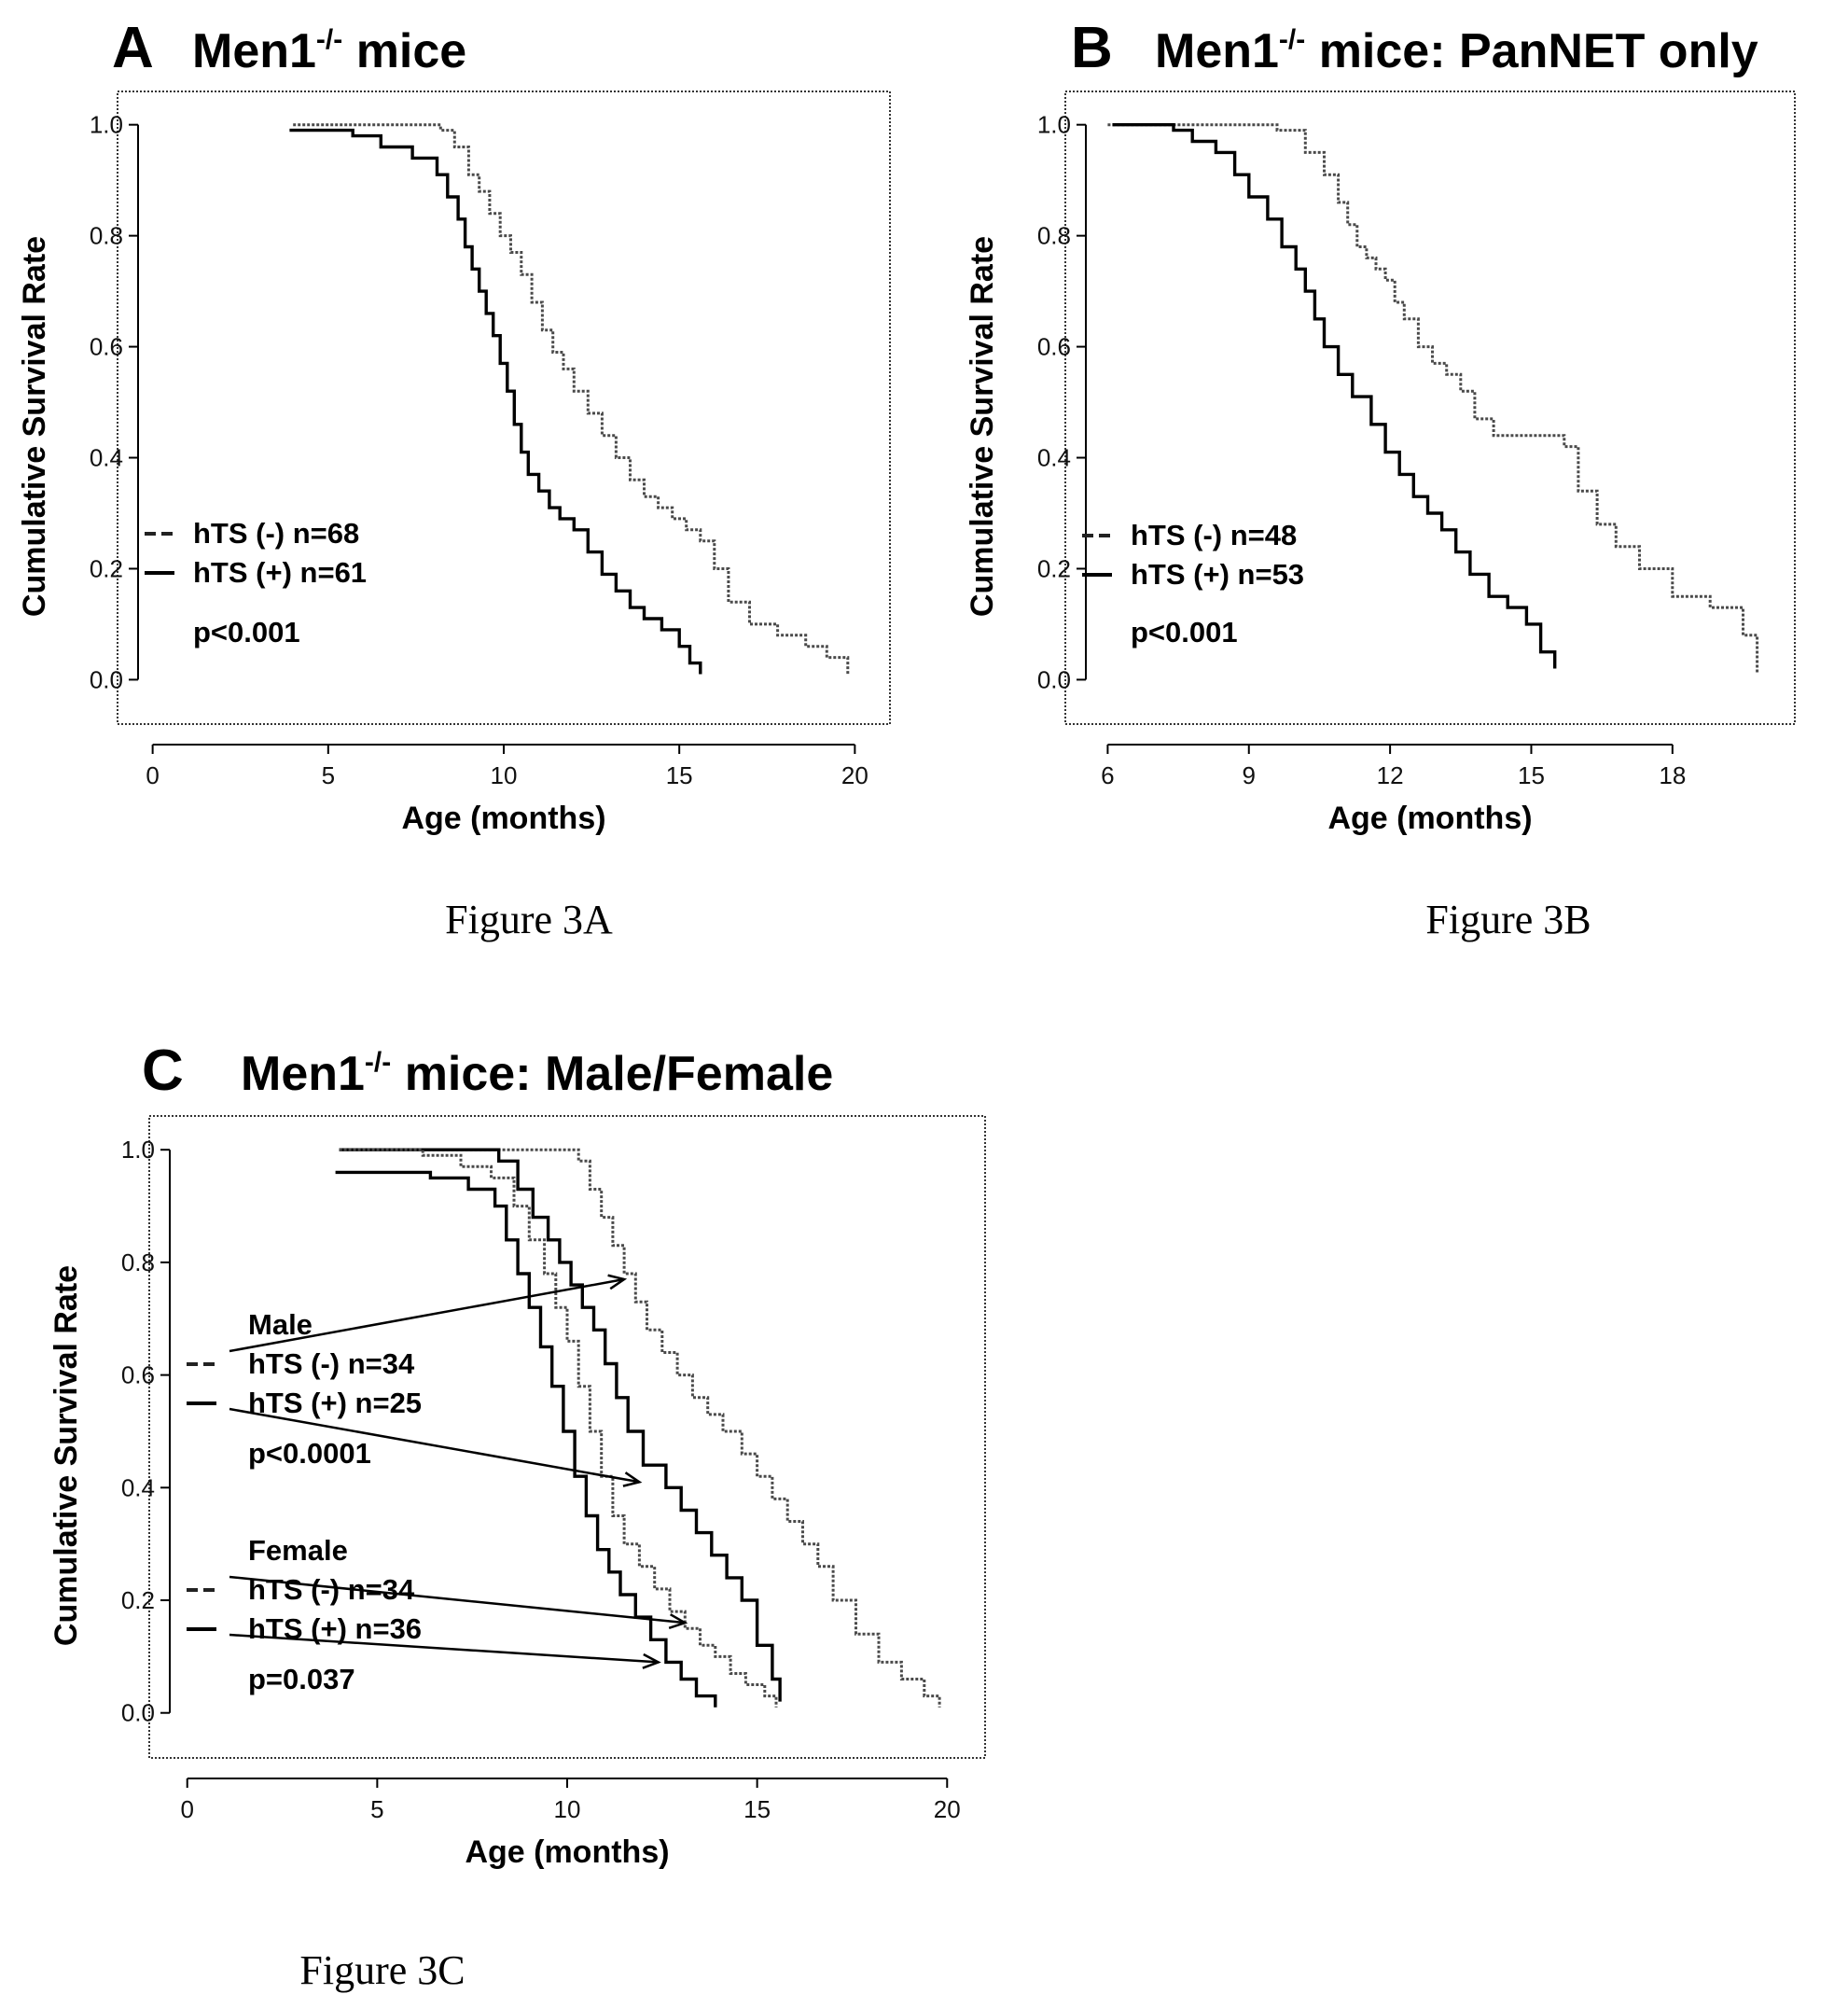  I want to click on survival-curve-female-hts-negative, so click(558, 1428).